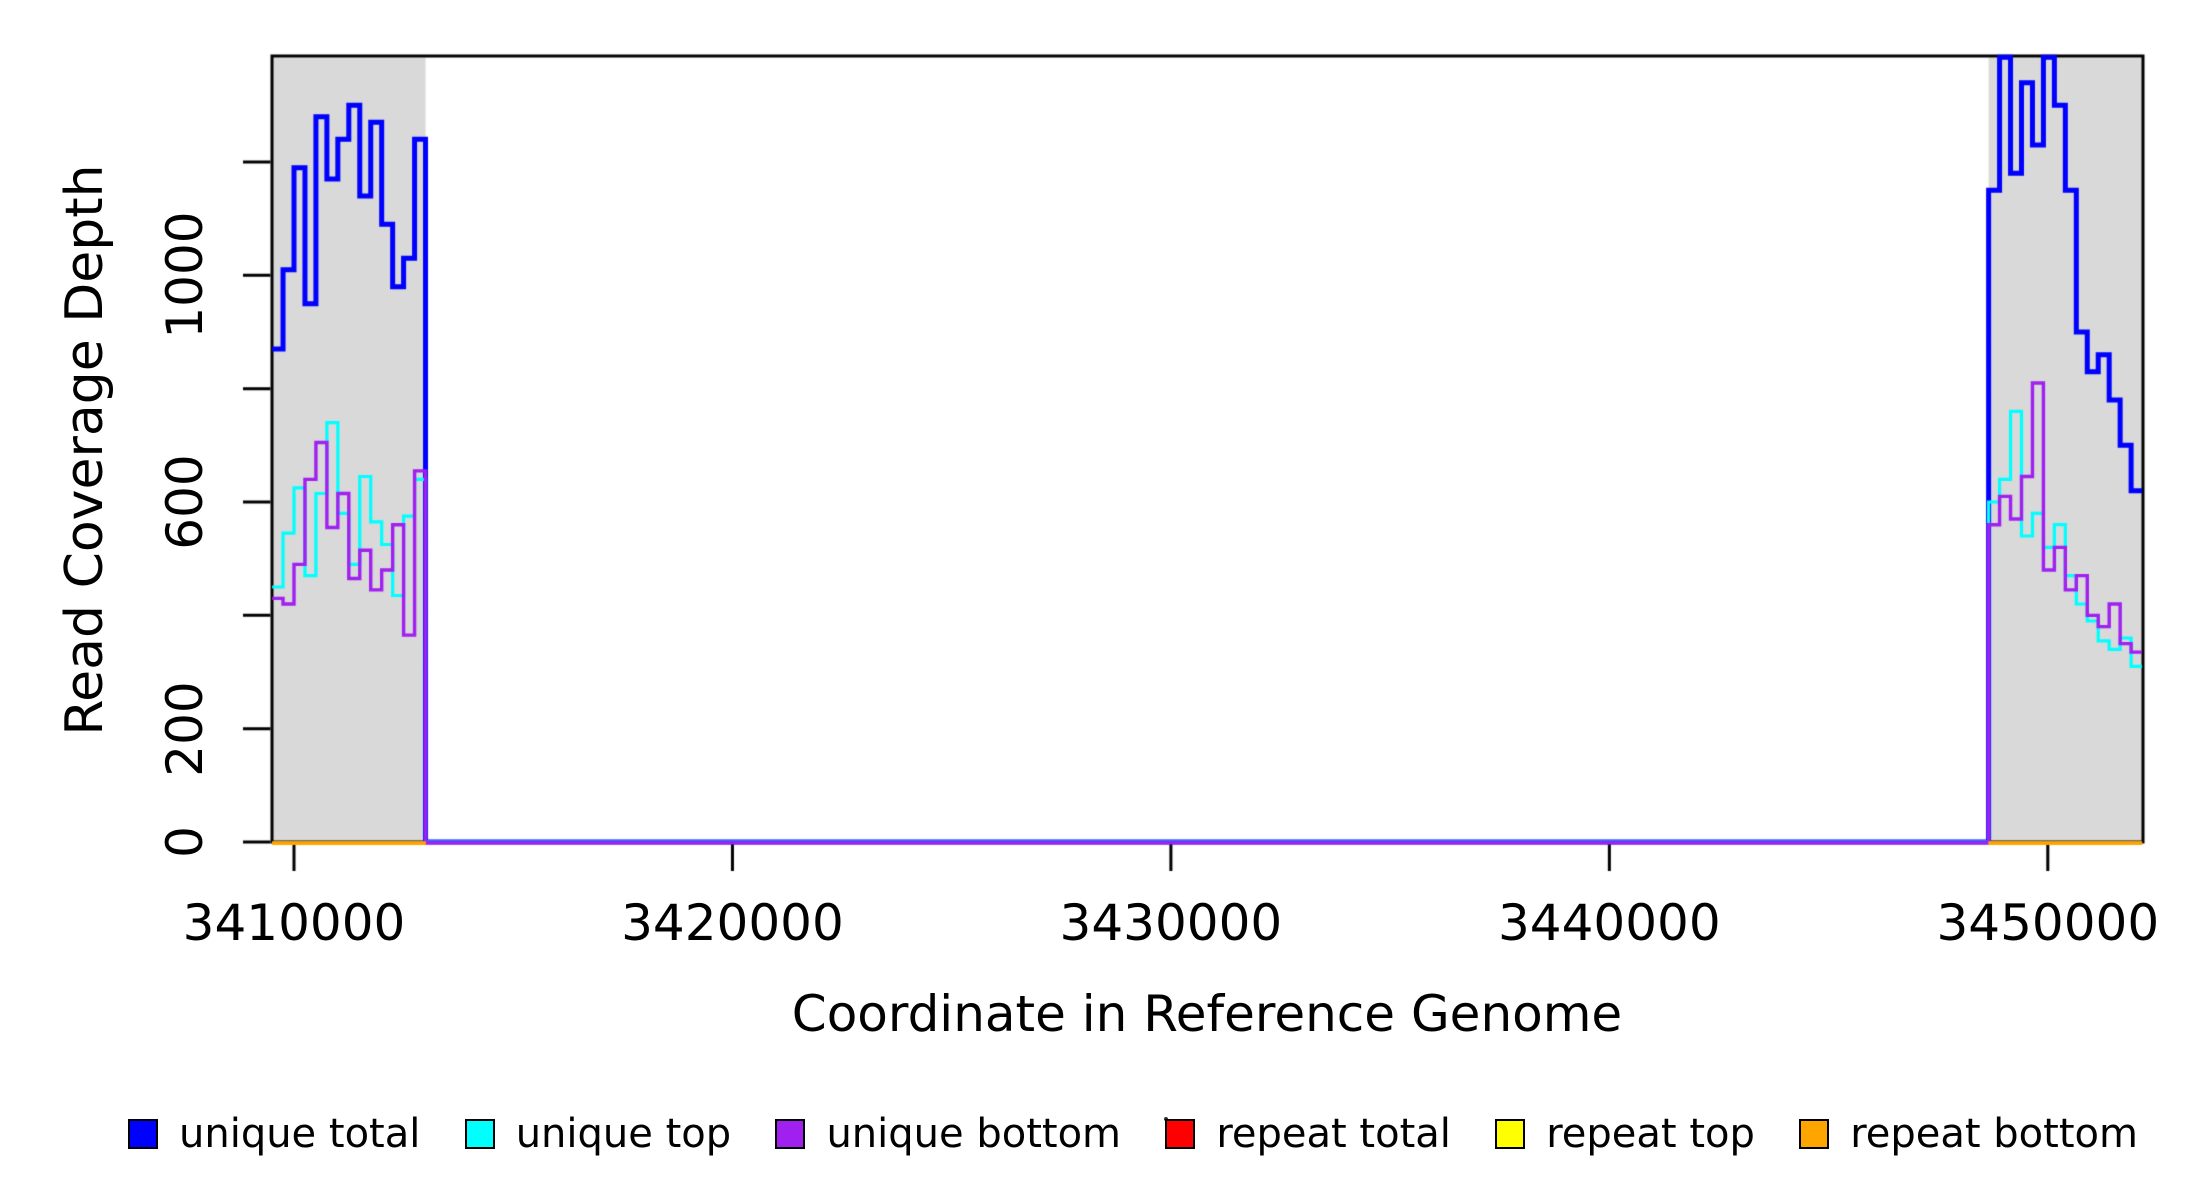  I want to click on y-tick-label: 1000, so click(185, 275).